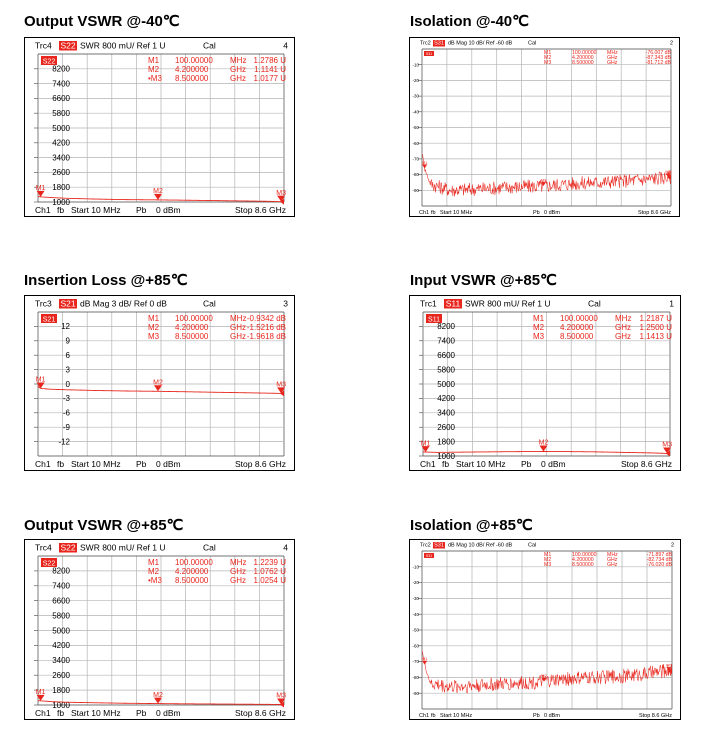 The width and height of the screenshot is (705, 747). I want to click on y-tick-label: 12, so click(65, 326).